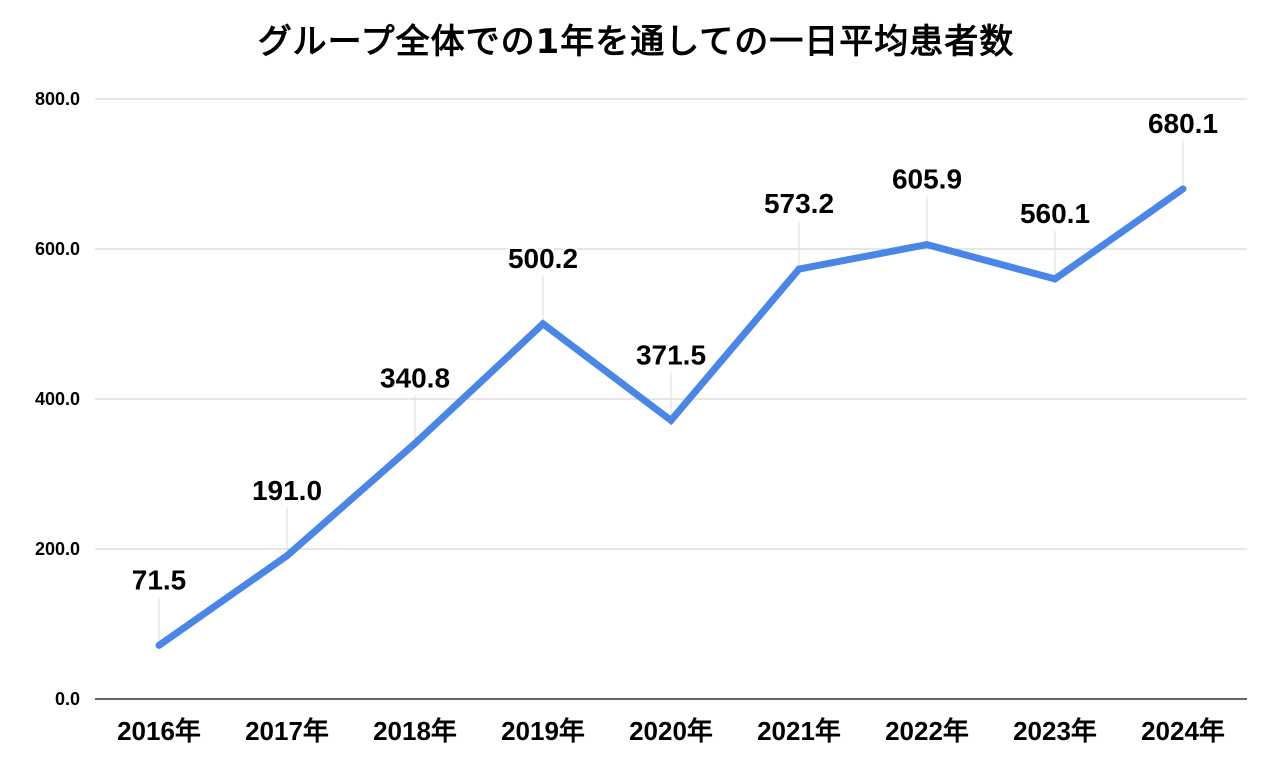 The width and height of the screenshot is (1272, 762). Describe the element at coordinates (57, 249) in the screenshot. I see `y-tick-label: 600.0` at that location.